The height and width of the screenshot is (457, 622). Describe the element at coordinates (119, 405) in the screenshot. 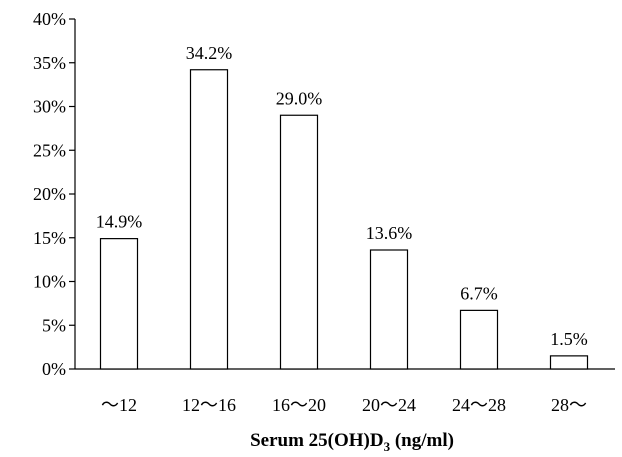

I see `x-tick-label: ～12` at that location.